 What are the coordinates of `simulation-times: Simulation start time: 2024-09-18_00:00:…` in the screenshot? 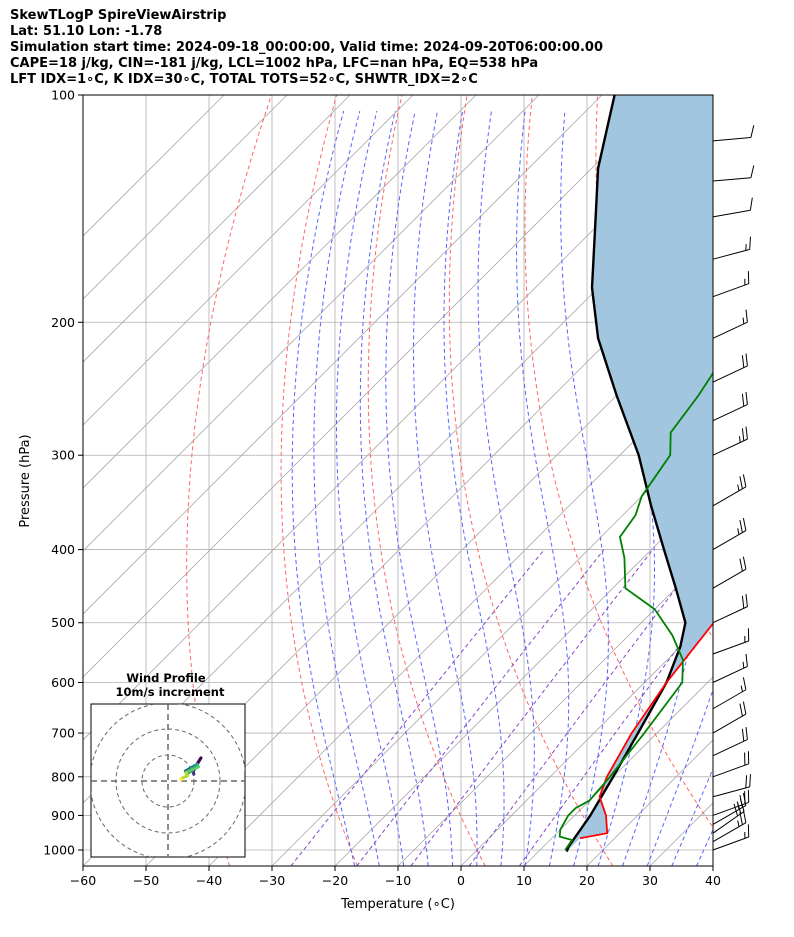 It's located at (306, 47).